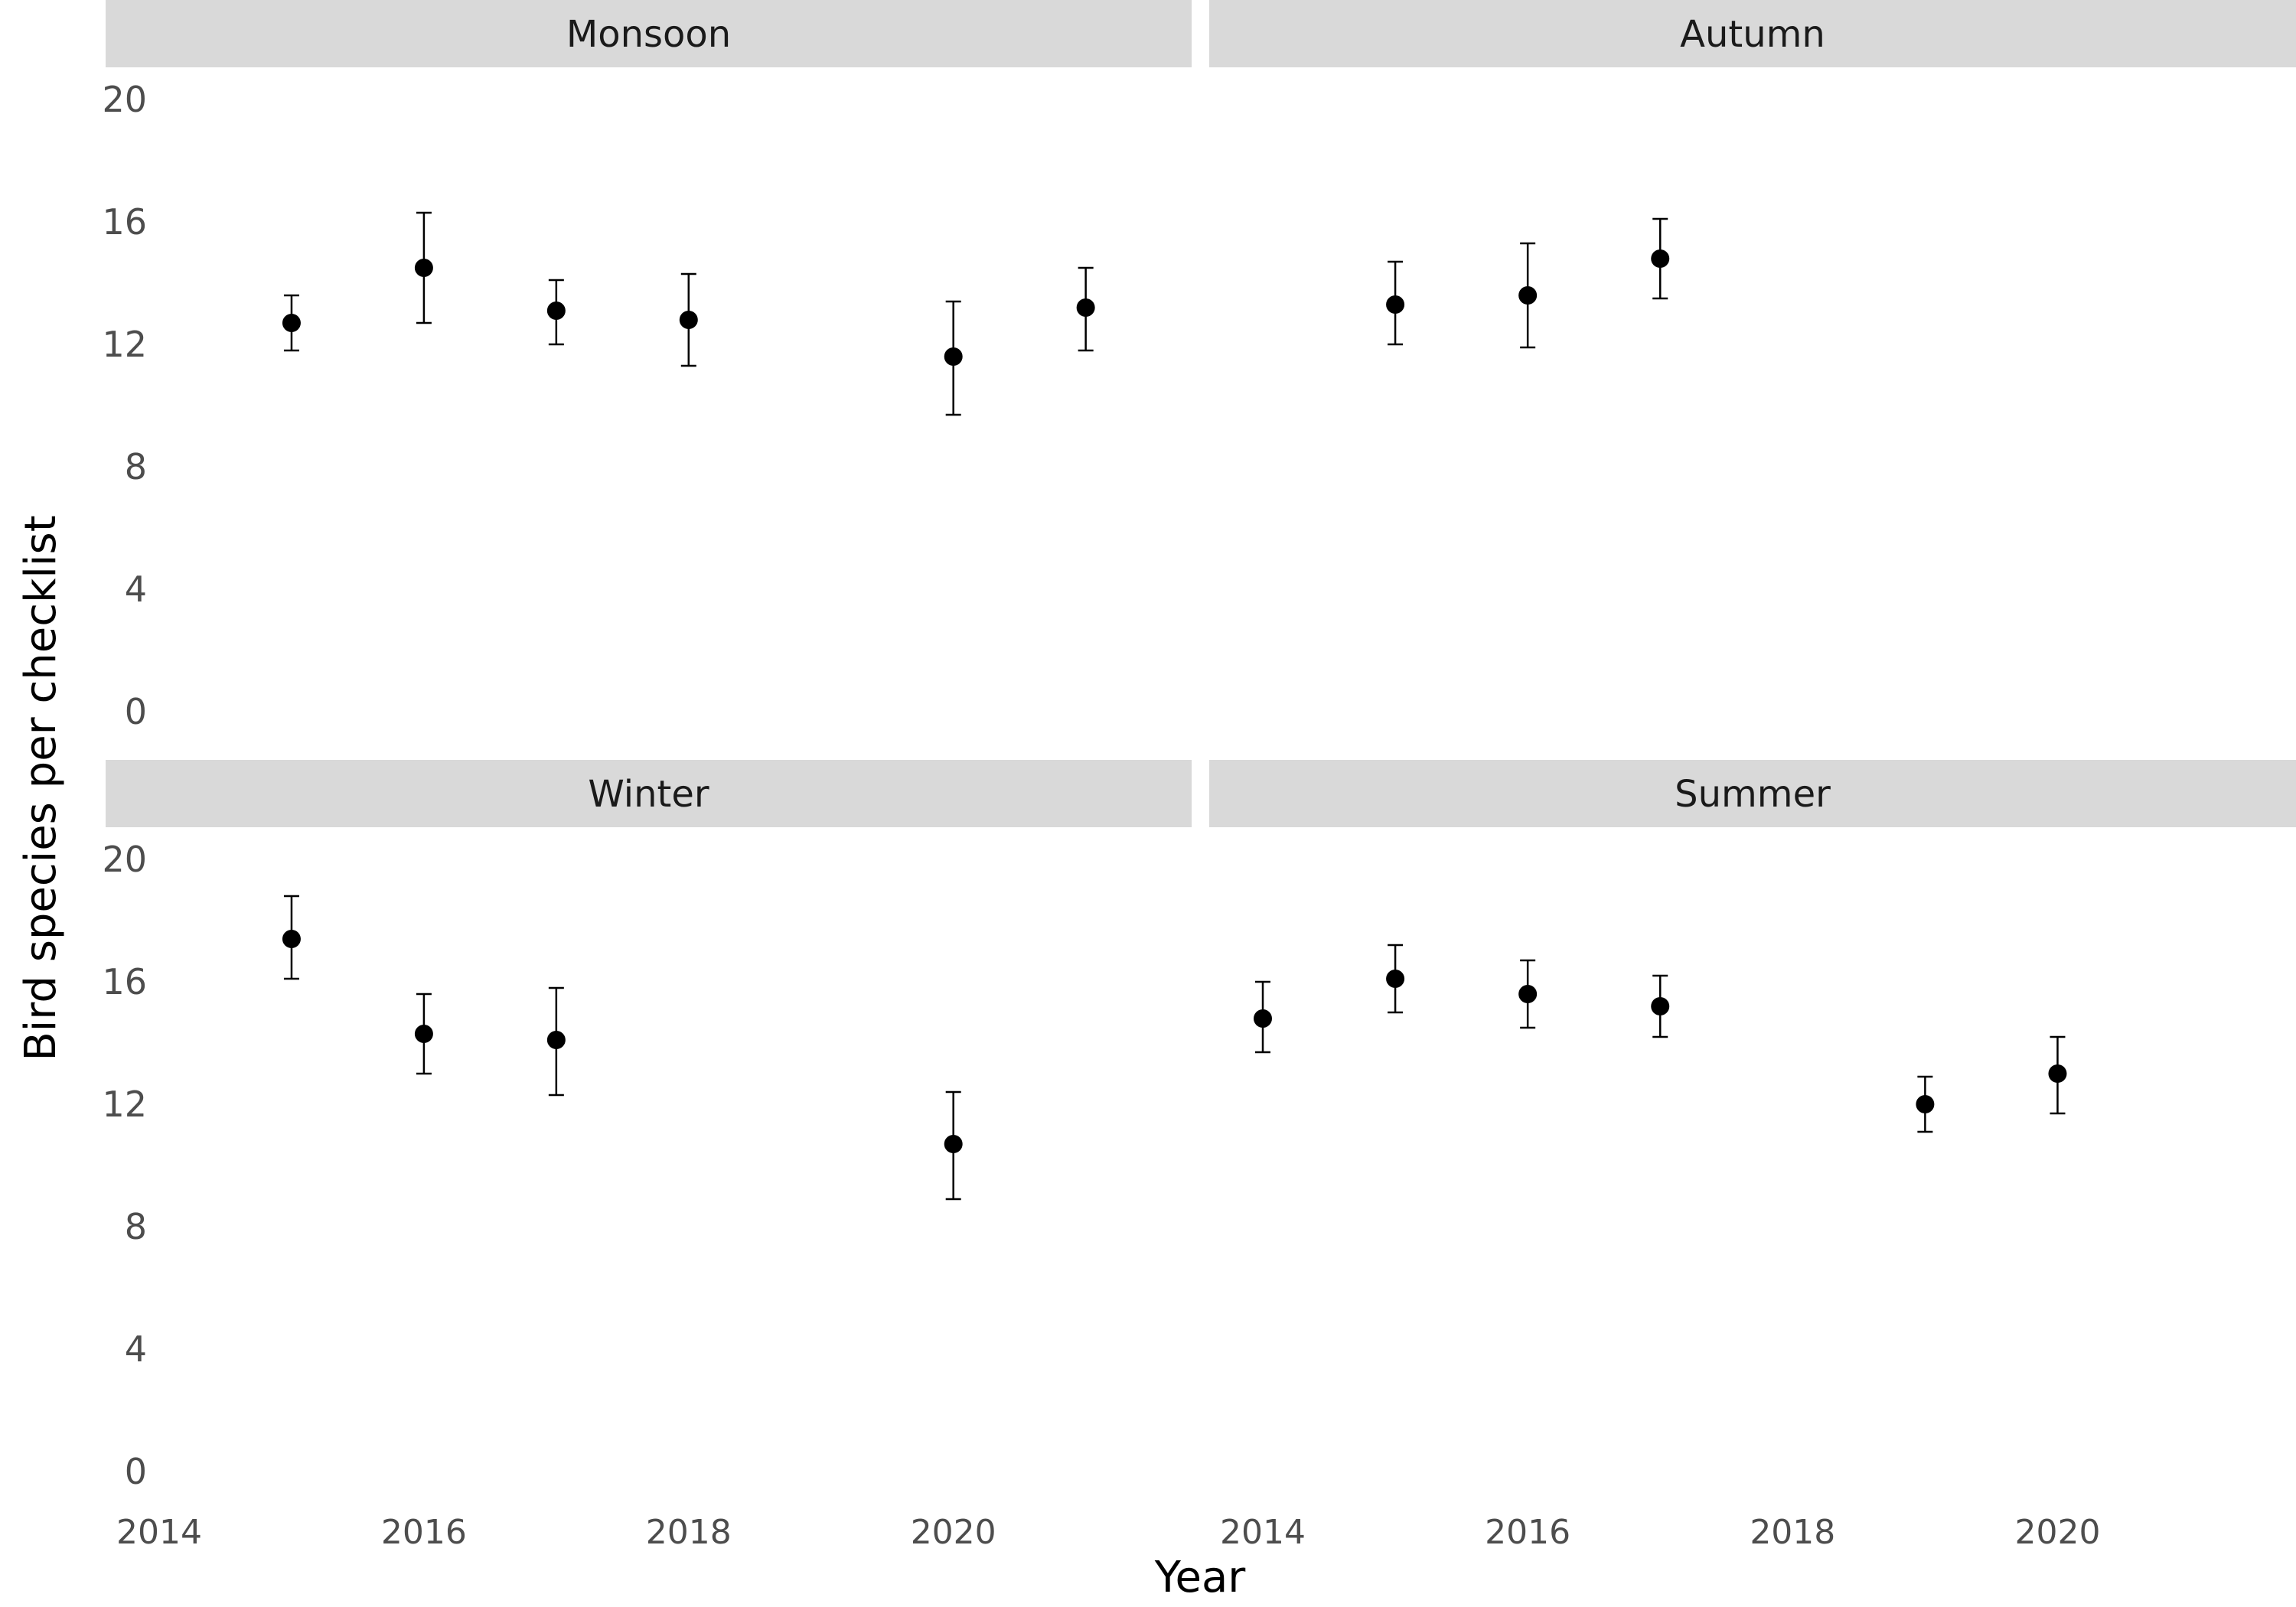  What do you see at coordinates (1200, 1577) in the screenshot?
I see `x-axis-title: Year` at bounding box center [1200, 1577].